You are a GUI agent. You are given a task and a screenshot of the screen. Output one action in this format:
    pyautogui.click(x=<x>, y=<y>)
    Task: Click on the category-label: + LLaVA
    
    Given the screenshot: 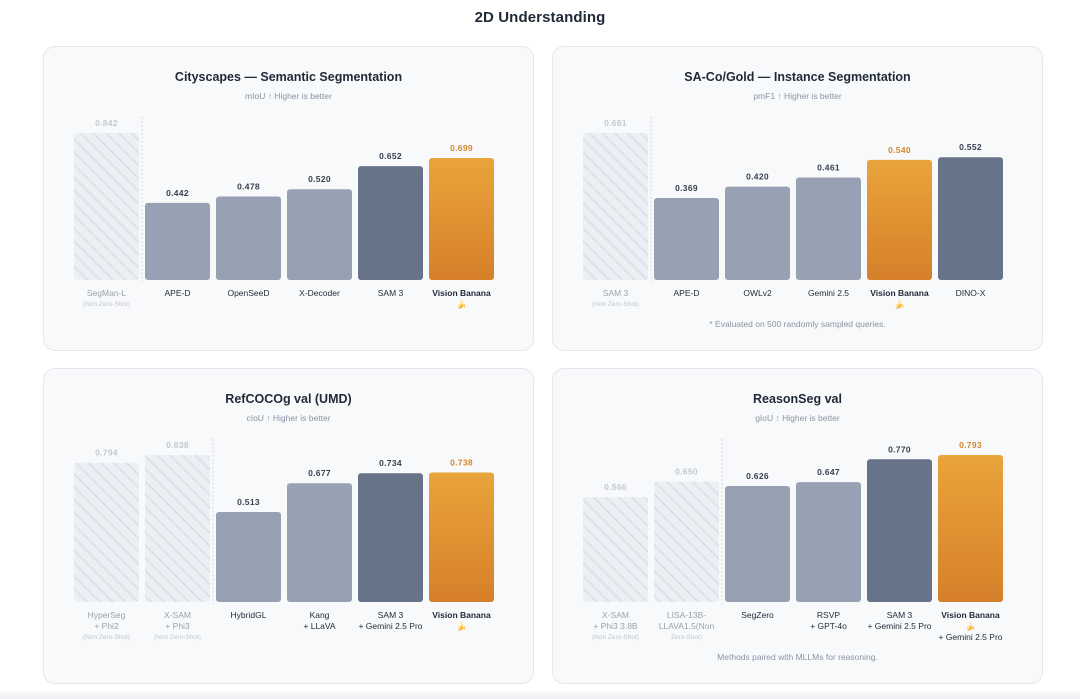 What is the action you would take?
    pyautogui.click(x=319, y=626)
    